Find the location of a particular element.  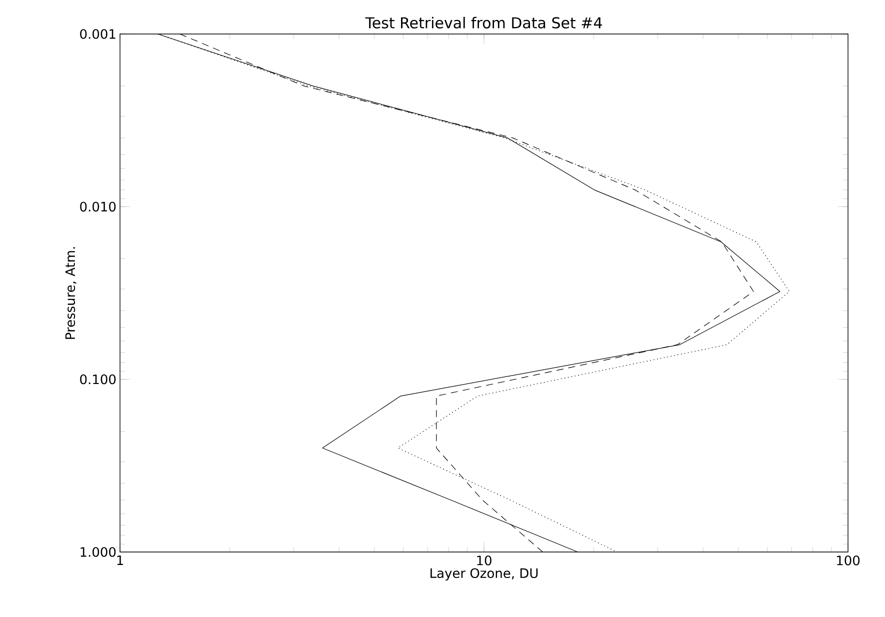

y-tick-label: 0.010 is located at coordinates (98, 207).